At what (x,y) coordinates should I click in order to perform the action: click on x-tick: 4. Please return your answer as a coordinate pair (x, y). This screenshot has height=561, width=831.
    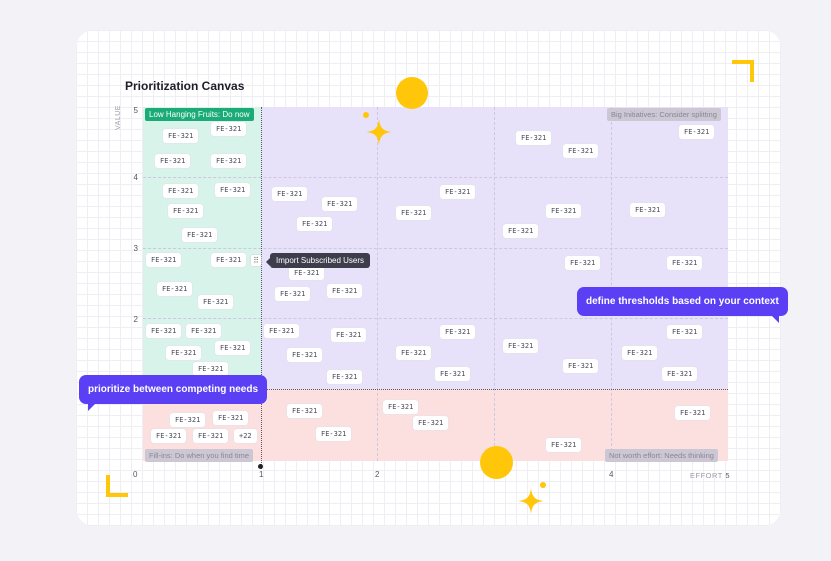
    Looking at the image, I should click on (611, 474).